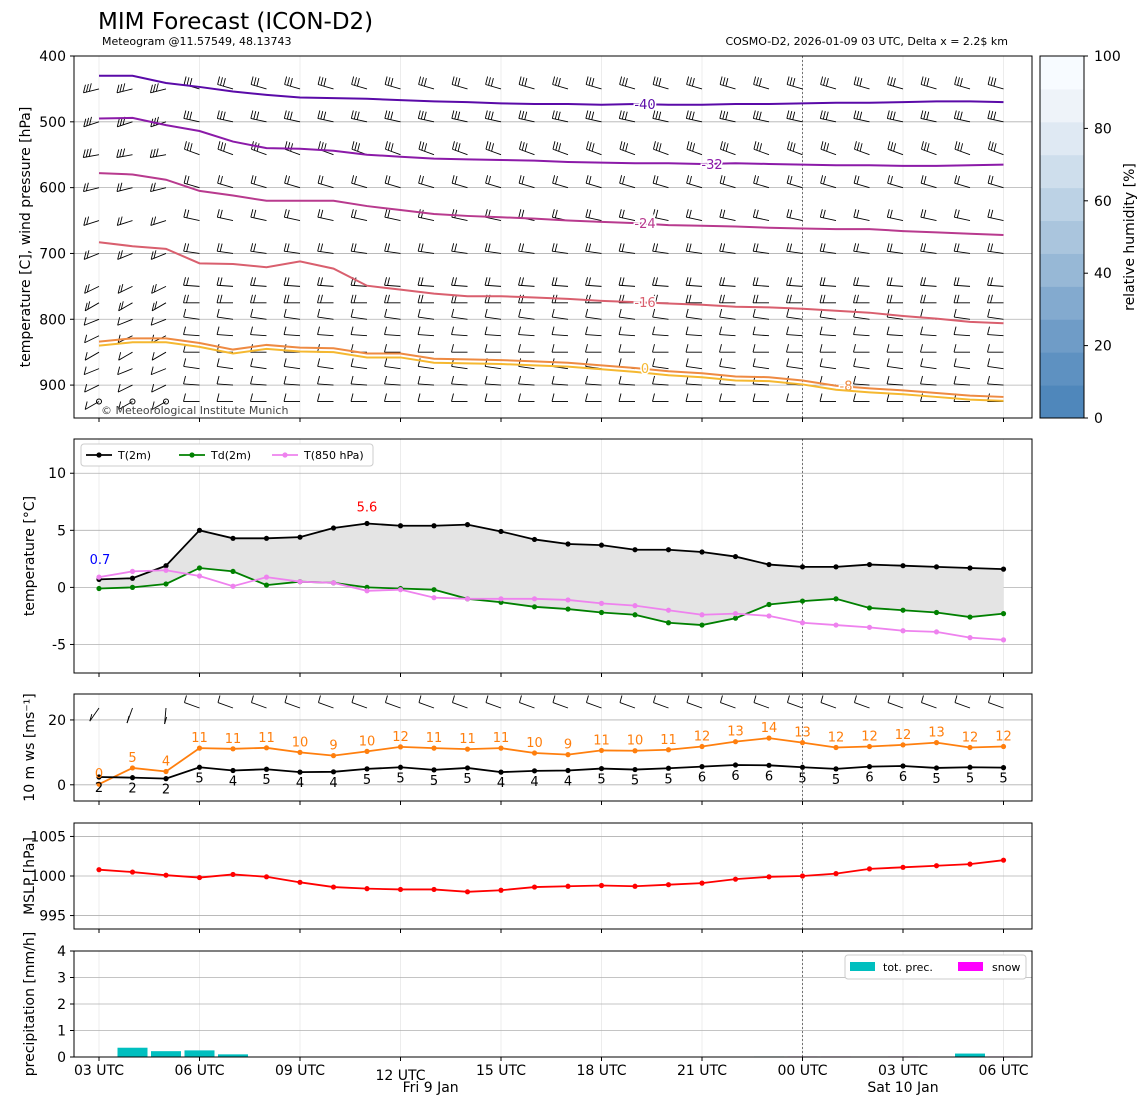 This screenshot has width=1148, height=1105. I want to click on x-tick-label: 12 UTC, so click(400, 1076).